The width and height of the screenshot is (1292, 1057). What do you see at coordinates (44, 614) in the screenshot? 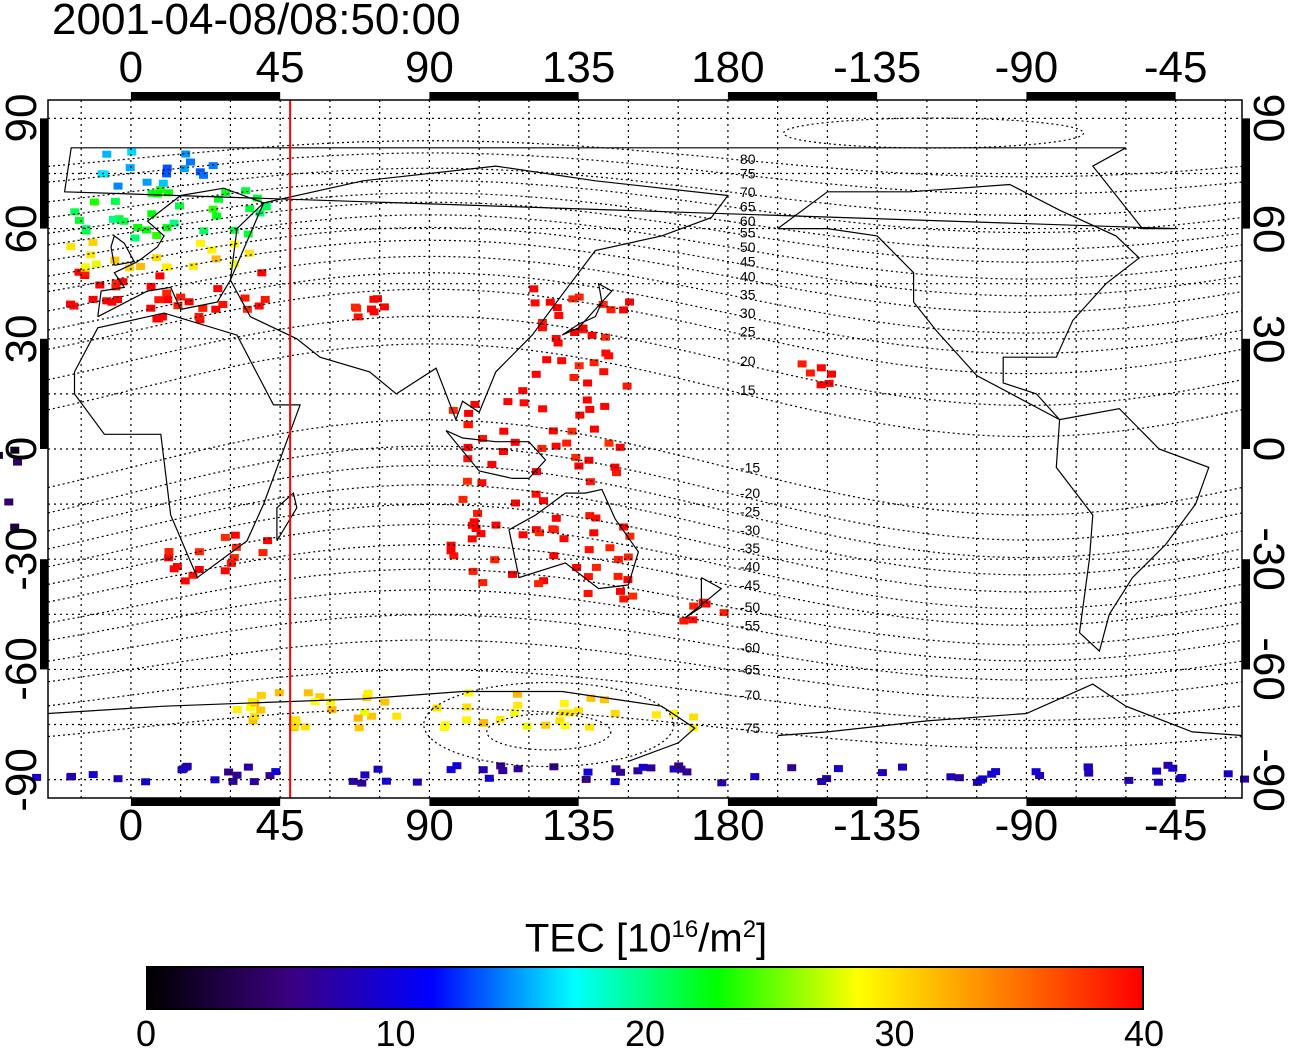
I see `frame-seg-left` at bounding box center [44, 614].